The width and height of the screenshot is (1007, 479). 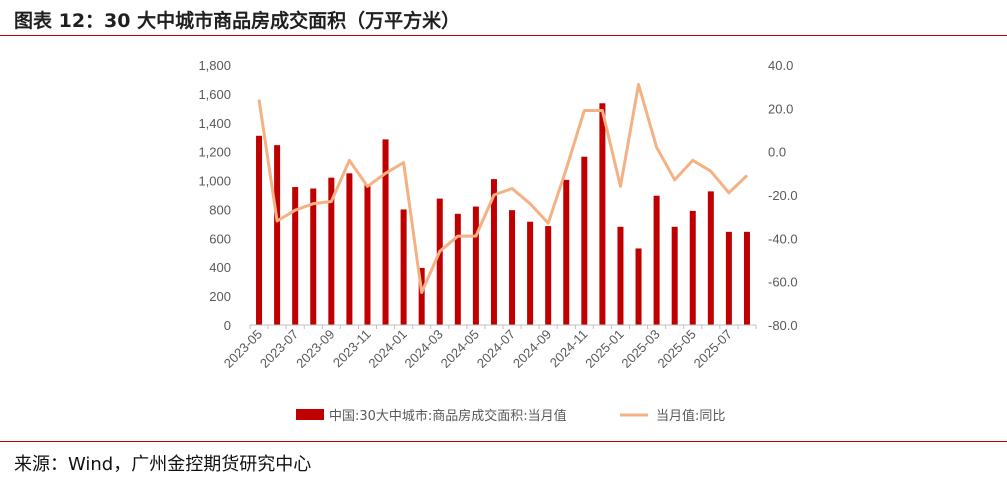 What do you see at coordinates (783, 325) in the screenshot?
I see `right-tick-label: -80.0` at bounding box center [783, 325].